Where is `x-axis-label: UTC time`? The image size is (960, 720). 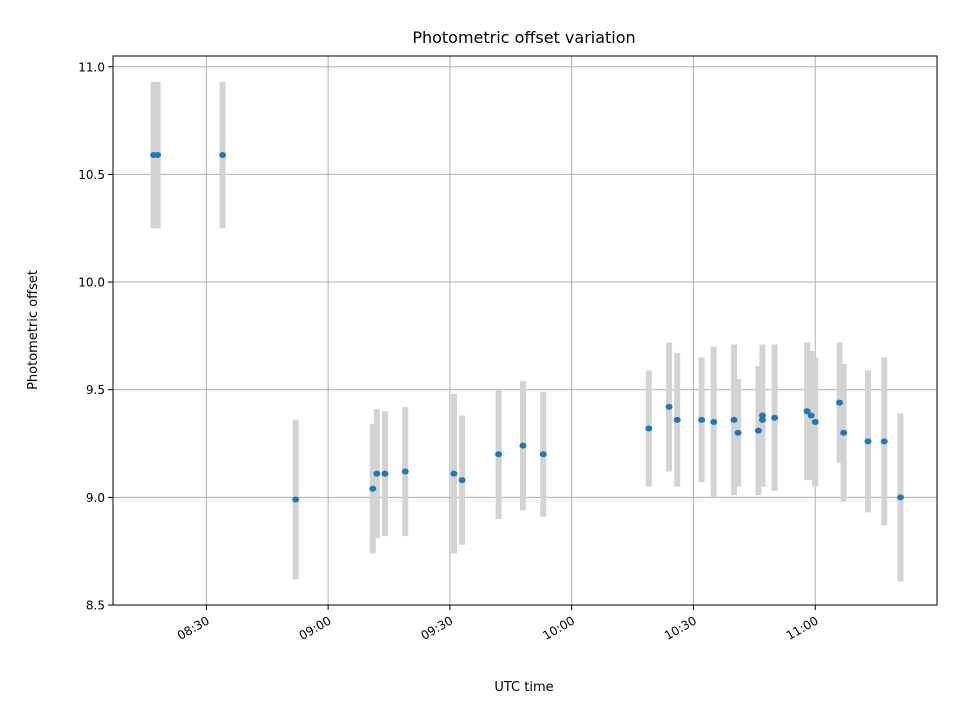 x-axis-label: UTC time is located at coordinates (523, 687).